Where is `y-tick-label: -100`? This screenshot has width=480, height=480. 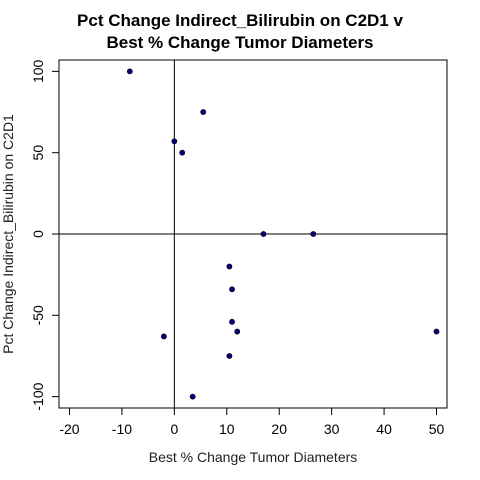
y-tick-label: -100 is located at coordinates (38, 396).